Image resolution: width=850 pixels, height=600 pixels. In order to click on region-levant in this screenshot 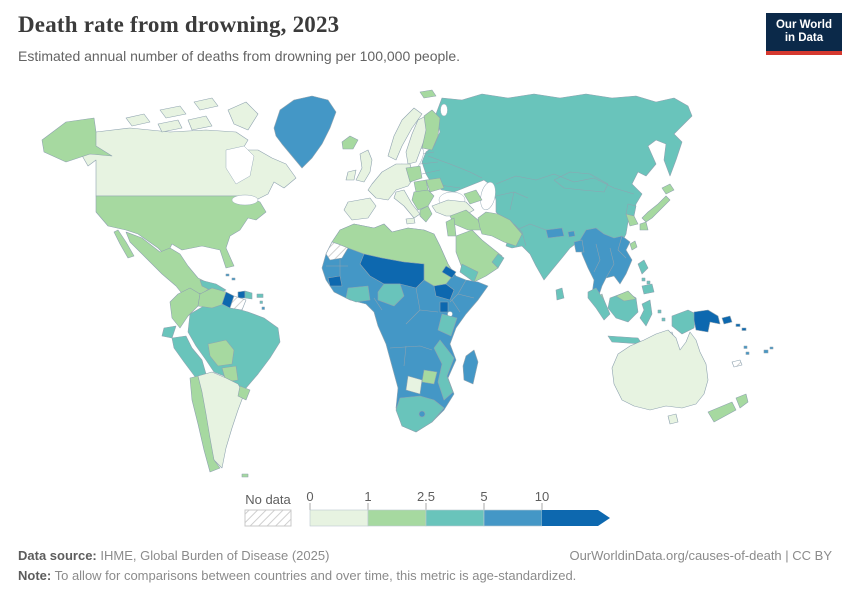, I will do `click(451, 227)`.